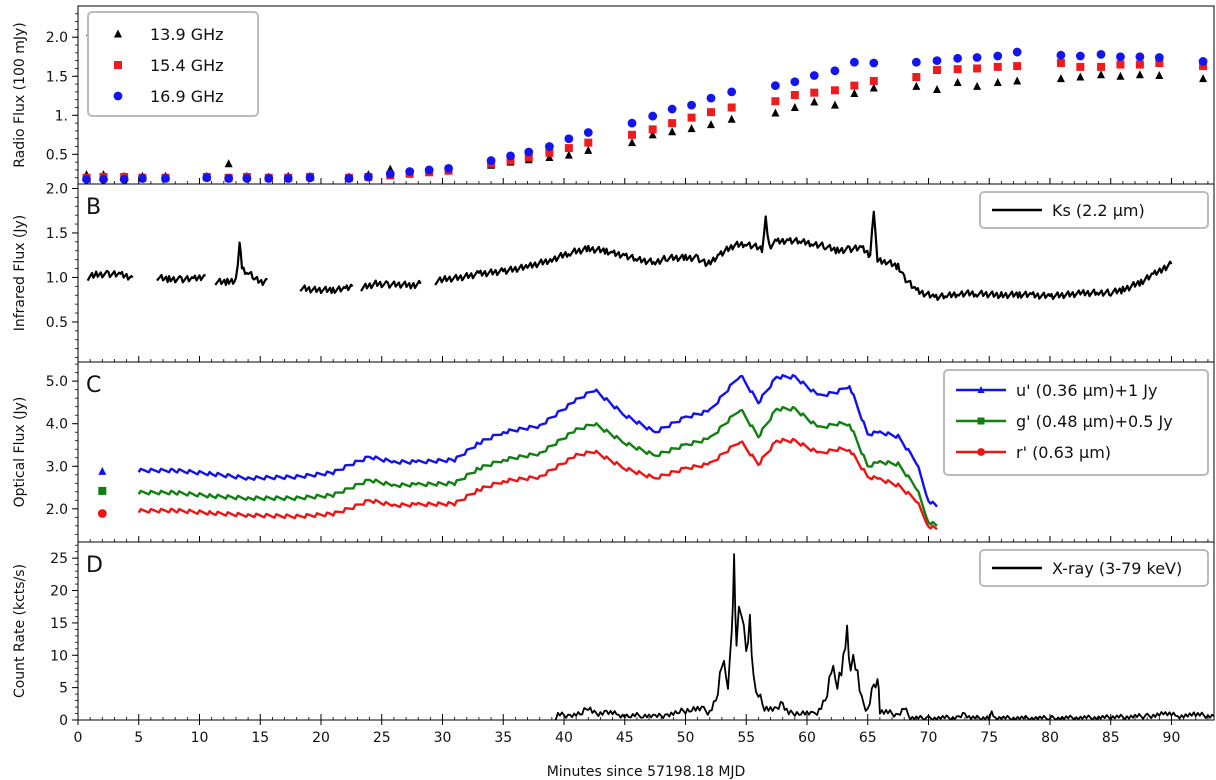 This screenshot has height=780, width=1216. Describe the element at coordinates (20, 631) in the screenshot. I see `y-axis-label: Count Rate (kcts/s)` at that location.